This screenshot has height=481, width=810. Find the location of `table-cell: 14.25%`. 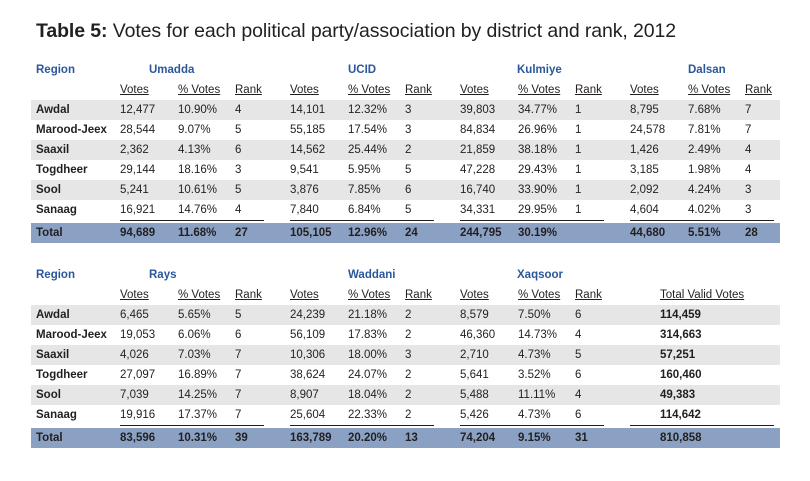

table-cell: 14.25% is located at coordinates (198, 395).